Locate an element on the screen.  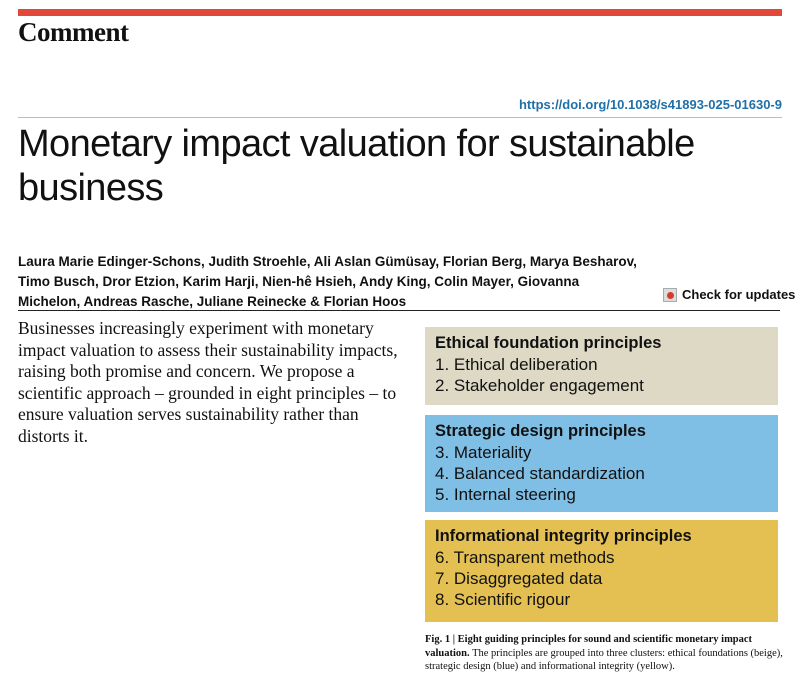
check-updates-button: Check for updates is located at coordinates (729, 294).